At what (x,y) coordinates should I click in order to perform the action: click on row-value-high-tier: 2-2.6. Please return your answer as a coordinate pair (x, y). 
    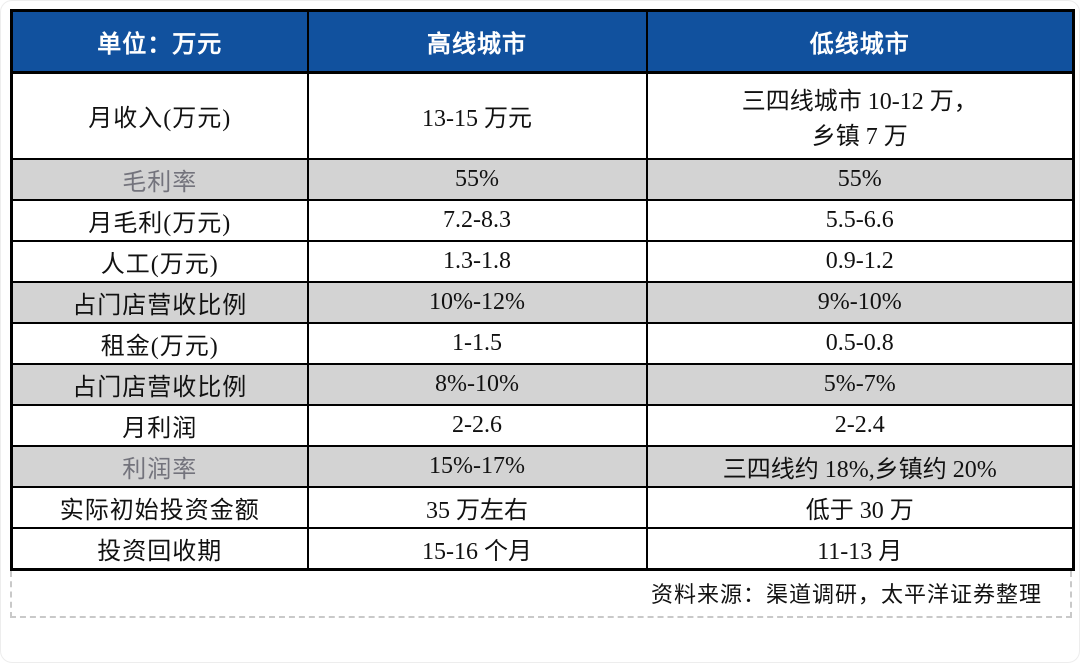
    Looking at the image, I should click on (477, 425).